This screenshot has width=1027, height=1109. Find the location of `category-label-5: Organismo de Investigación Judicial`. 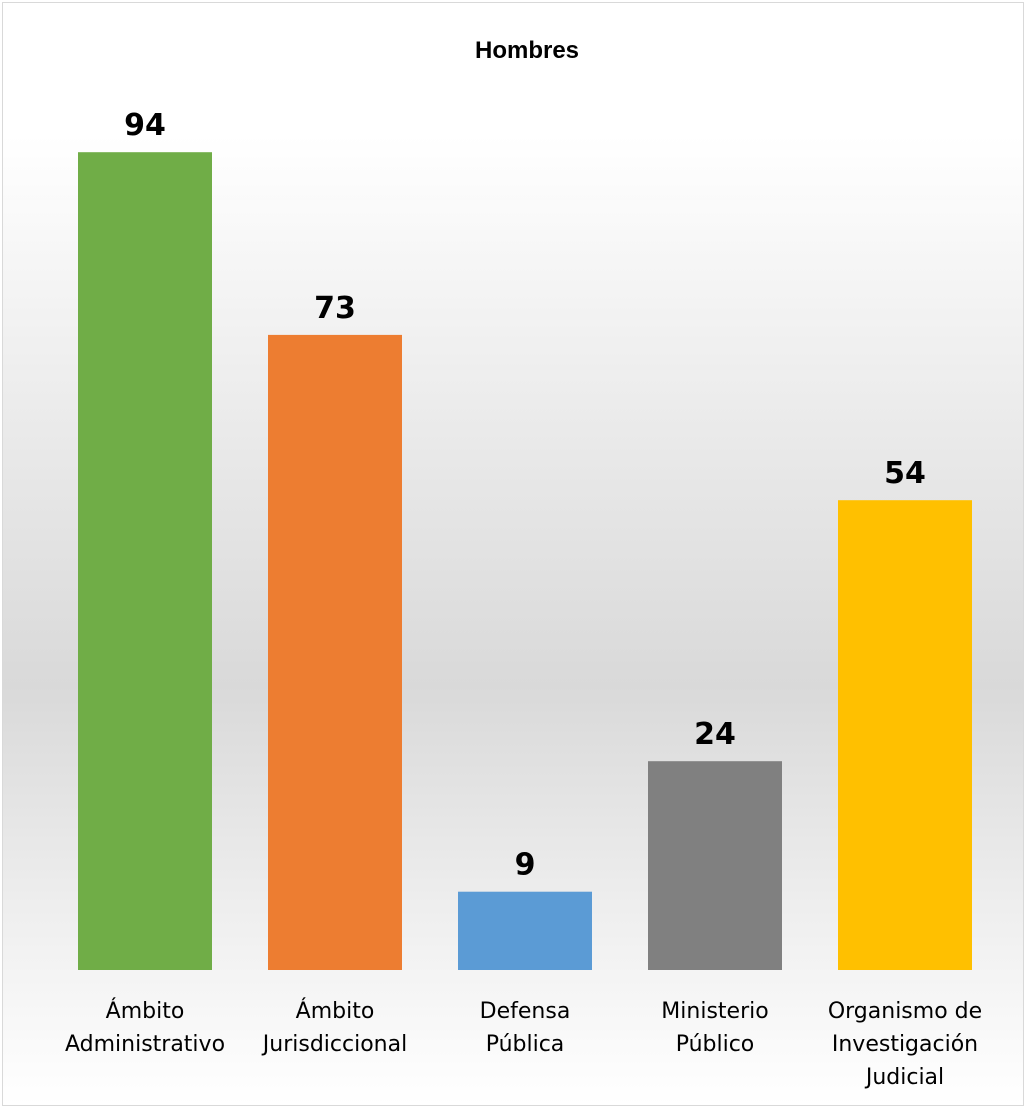

category-label-5: Organismo de Investigación Judicial is located at coordinates (905, 1044).